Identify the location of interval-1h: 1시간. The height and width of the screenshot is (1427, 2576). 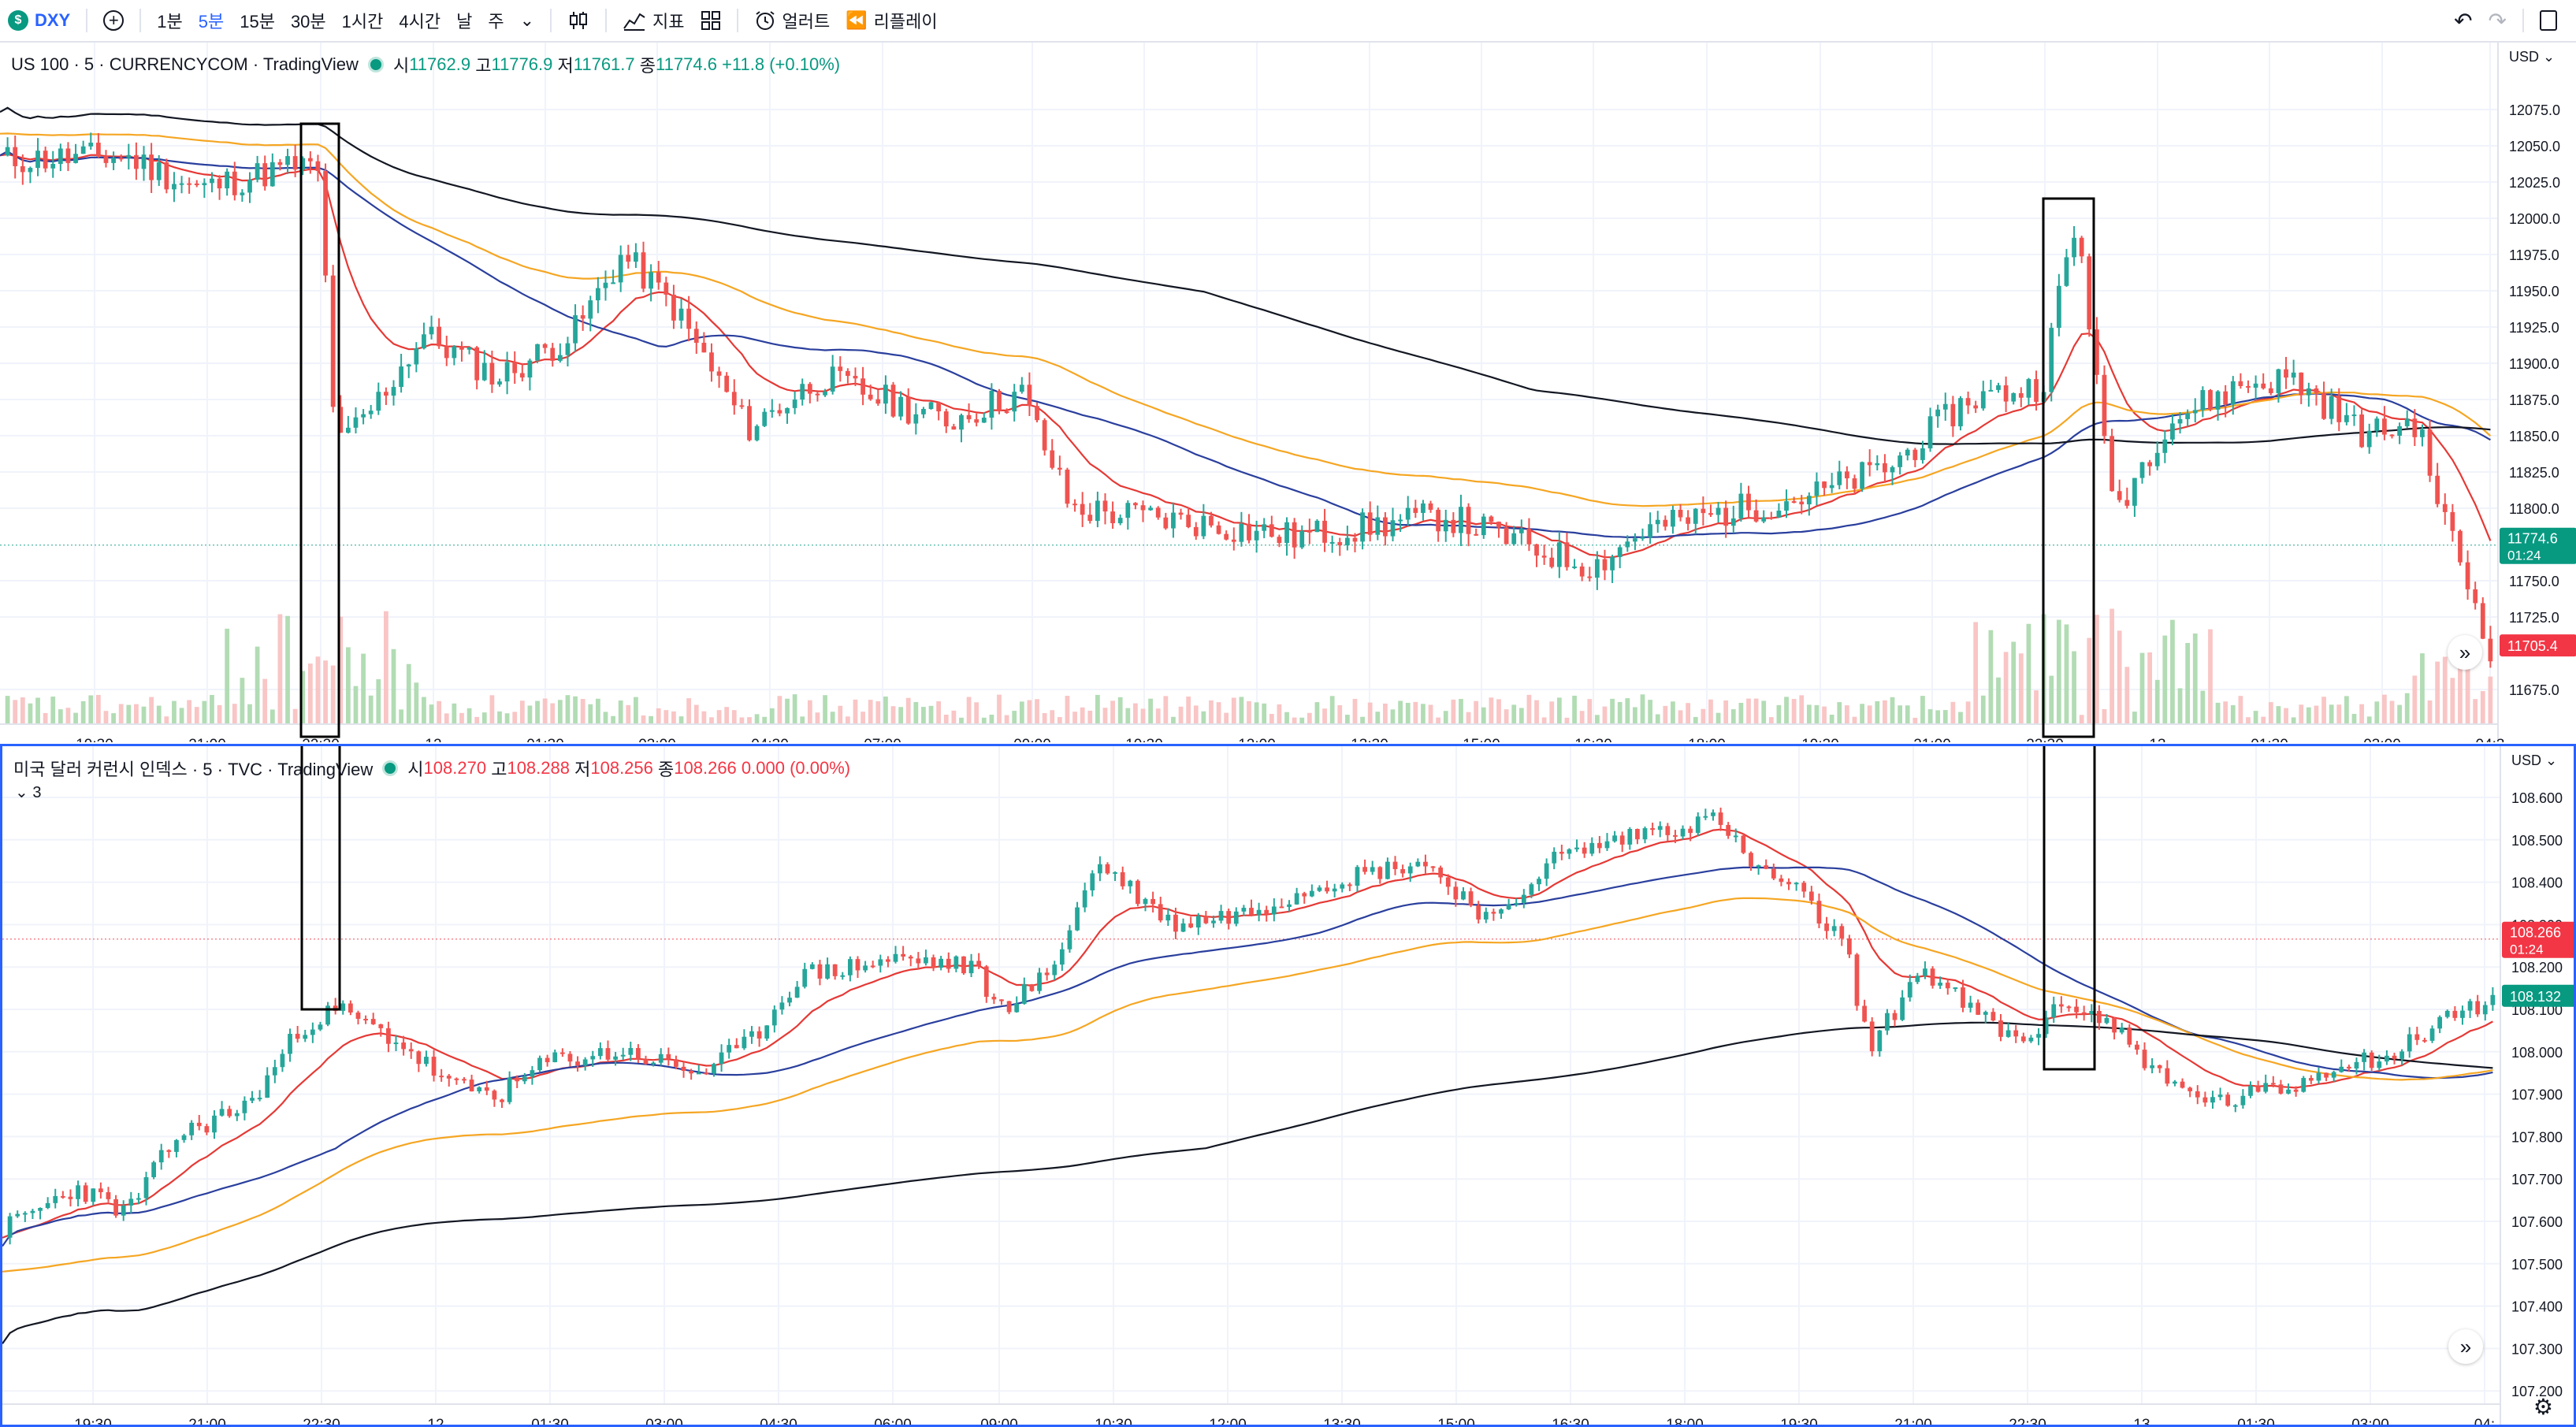
(362, 22).